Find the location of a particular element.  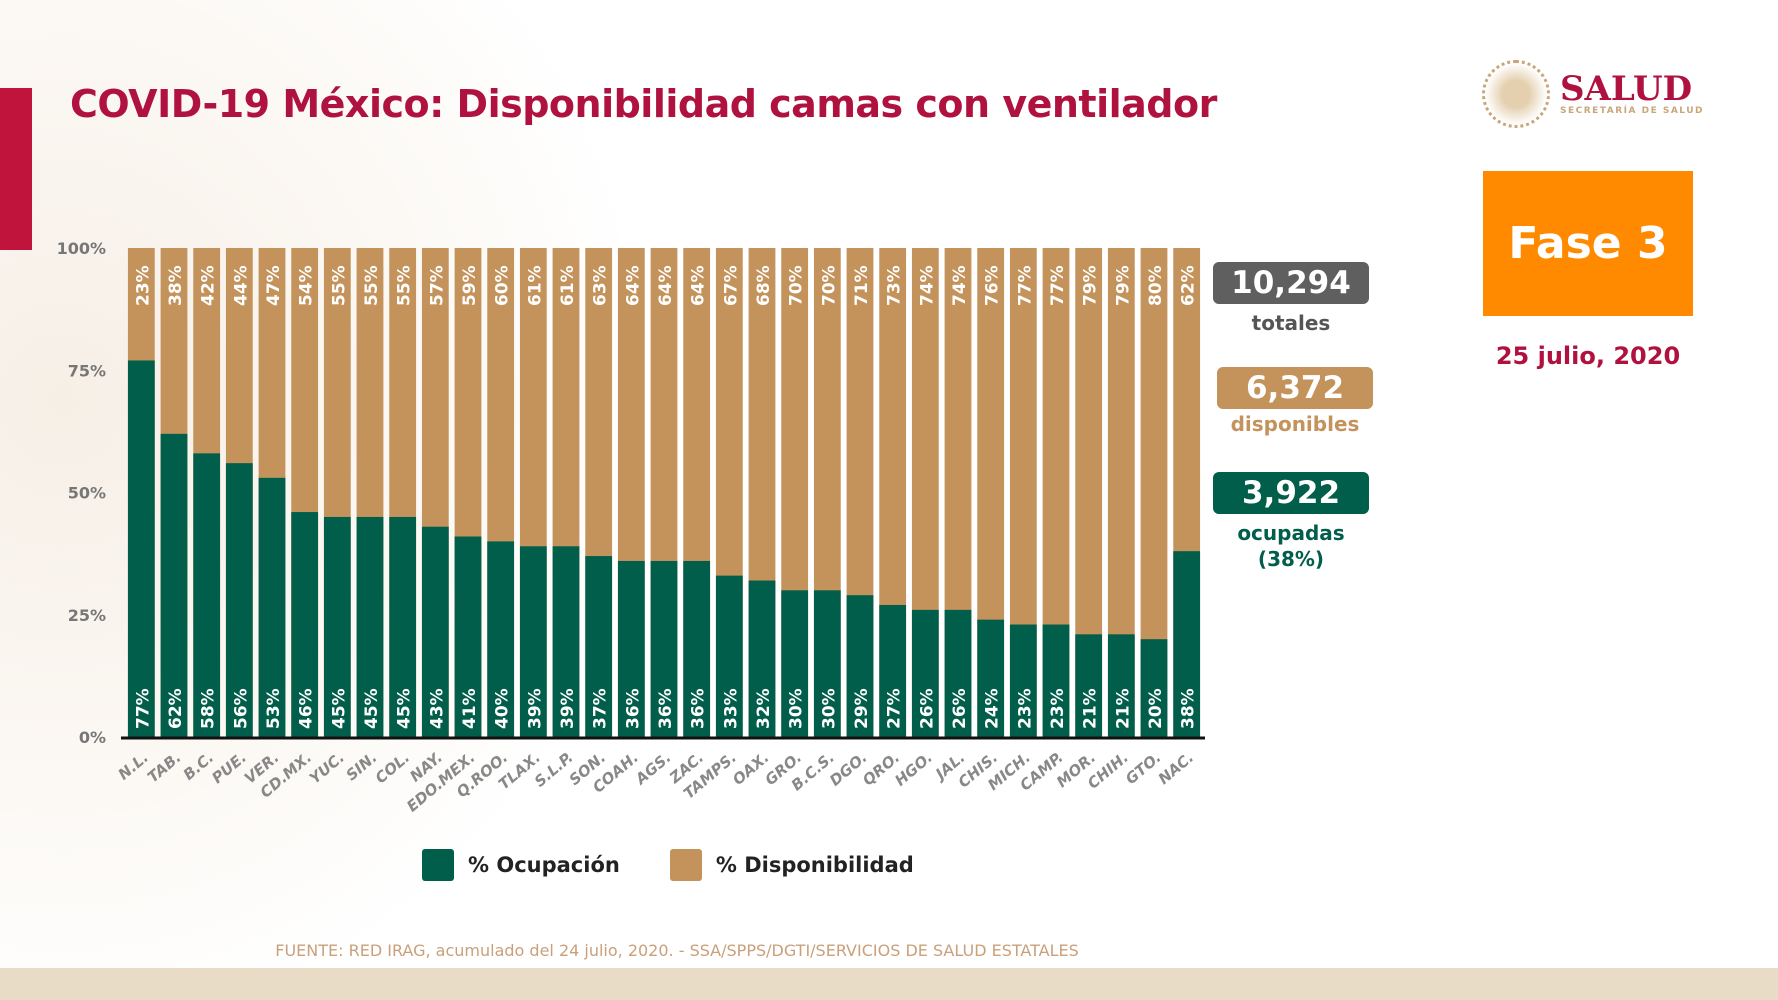

data-label-ocupacion: 32% is located at coordinates (764, 708).